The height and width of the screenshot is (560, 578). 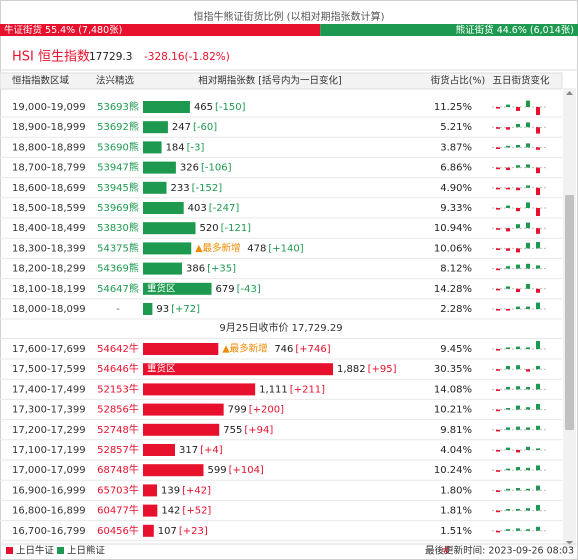 What do you see at coordinates (49, 369) in the screenshot?
I see `range: 17,500-17,599` at bounding box center [49, 369].